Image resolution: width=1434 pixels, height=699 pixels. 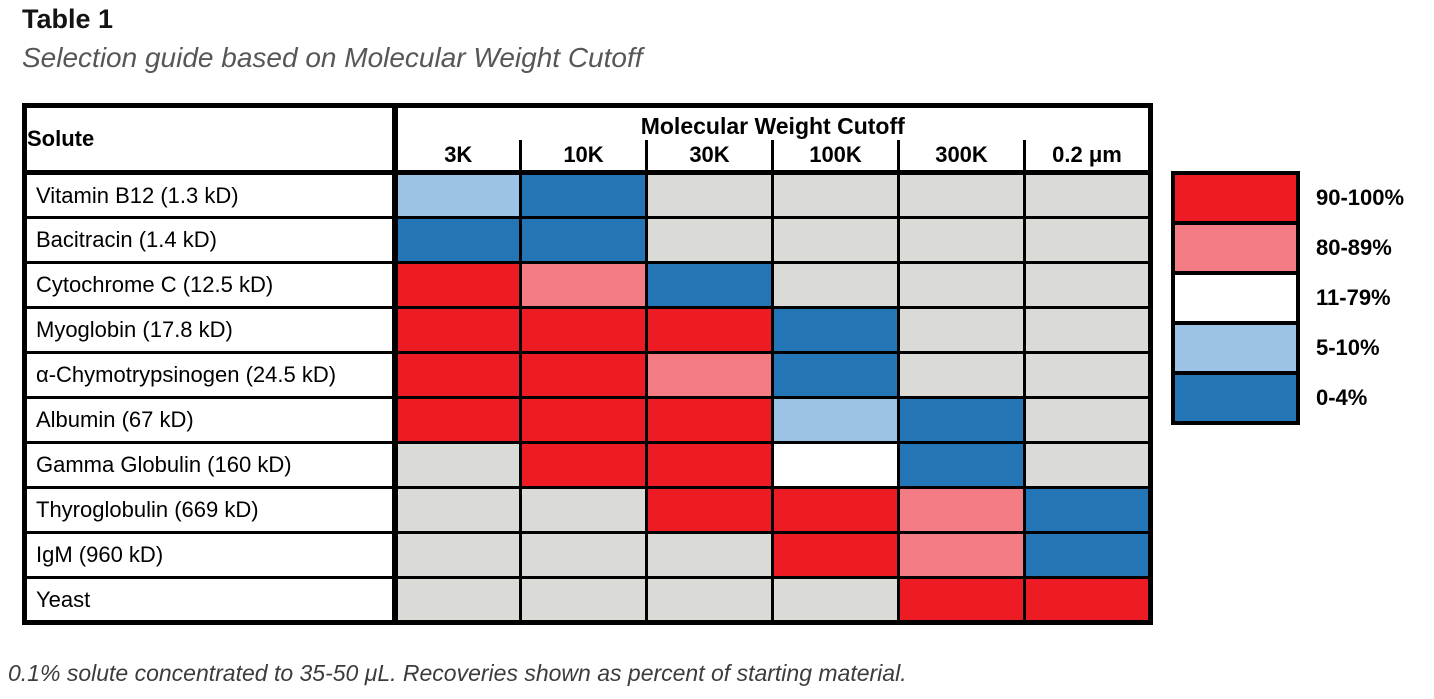 What do you see at coordinates (1342, 397) in the screenshot?
I see `legend-label: 0-4%` at bounding box center [1342, 397].